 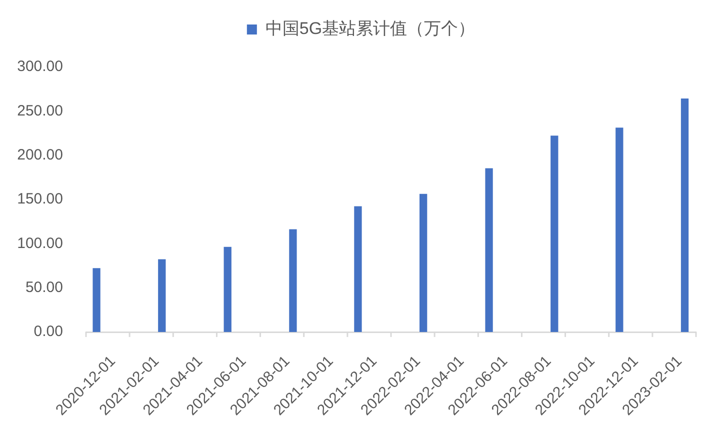 I want to click on y-tick-label: 200.00, so click(x=40, y=155).